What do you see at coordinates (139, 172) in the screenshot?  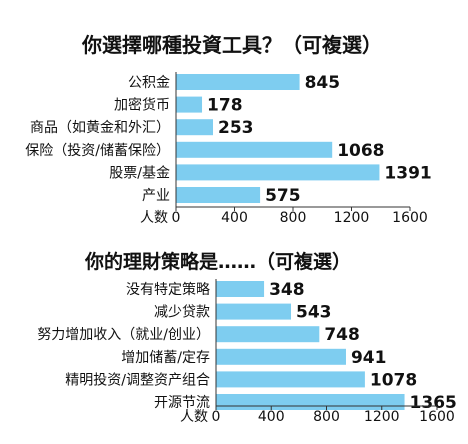 I see `chart1-category-label-5: 股票/基金` at bounding box center [139, 172].